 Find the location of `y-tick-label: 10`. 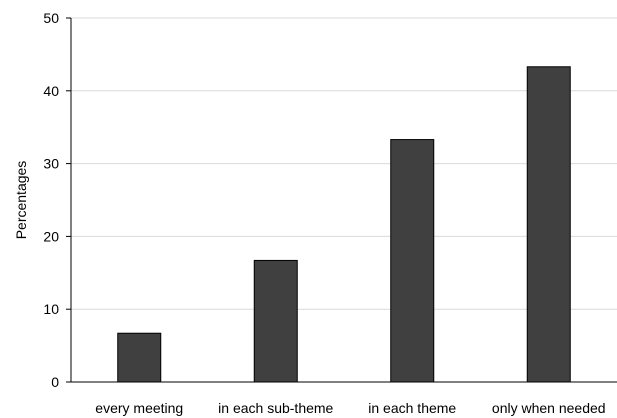

y-tick-label: 10 is located at coordinates (51, 309).